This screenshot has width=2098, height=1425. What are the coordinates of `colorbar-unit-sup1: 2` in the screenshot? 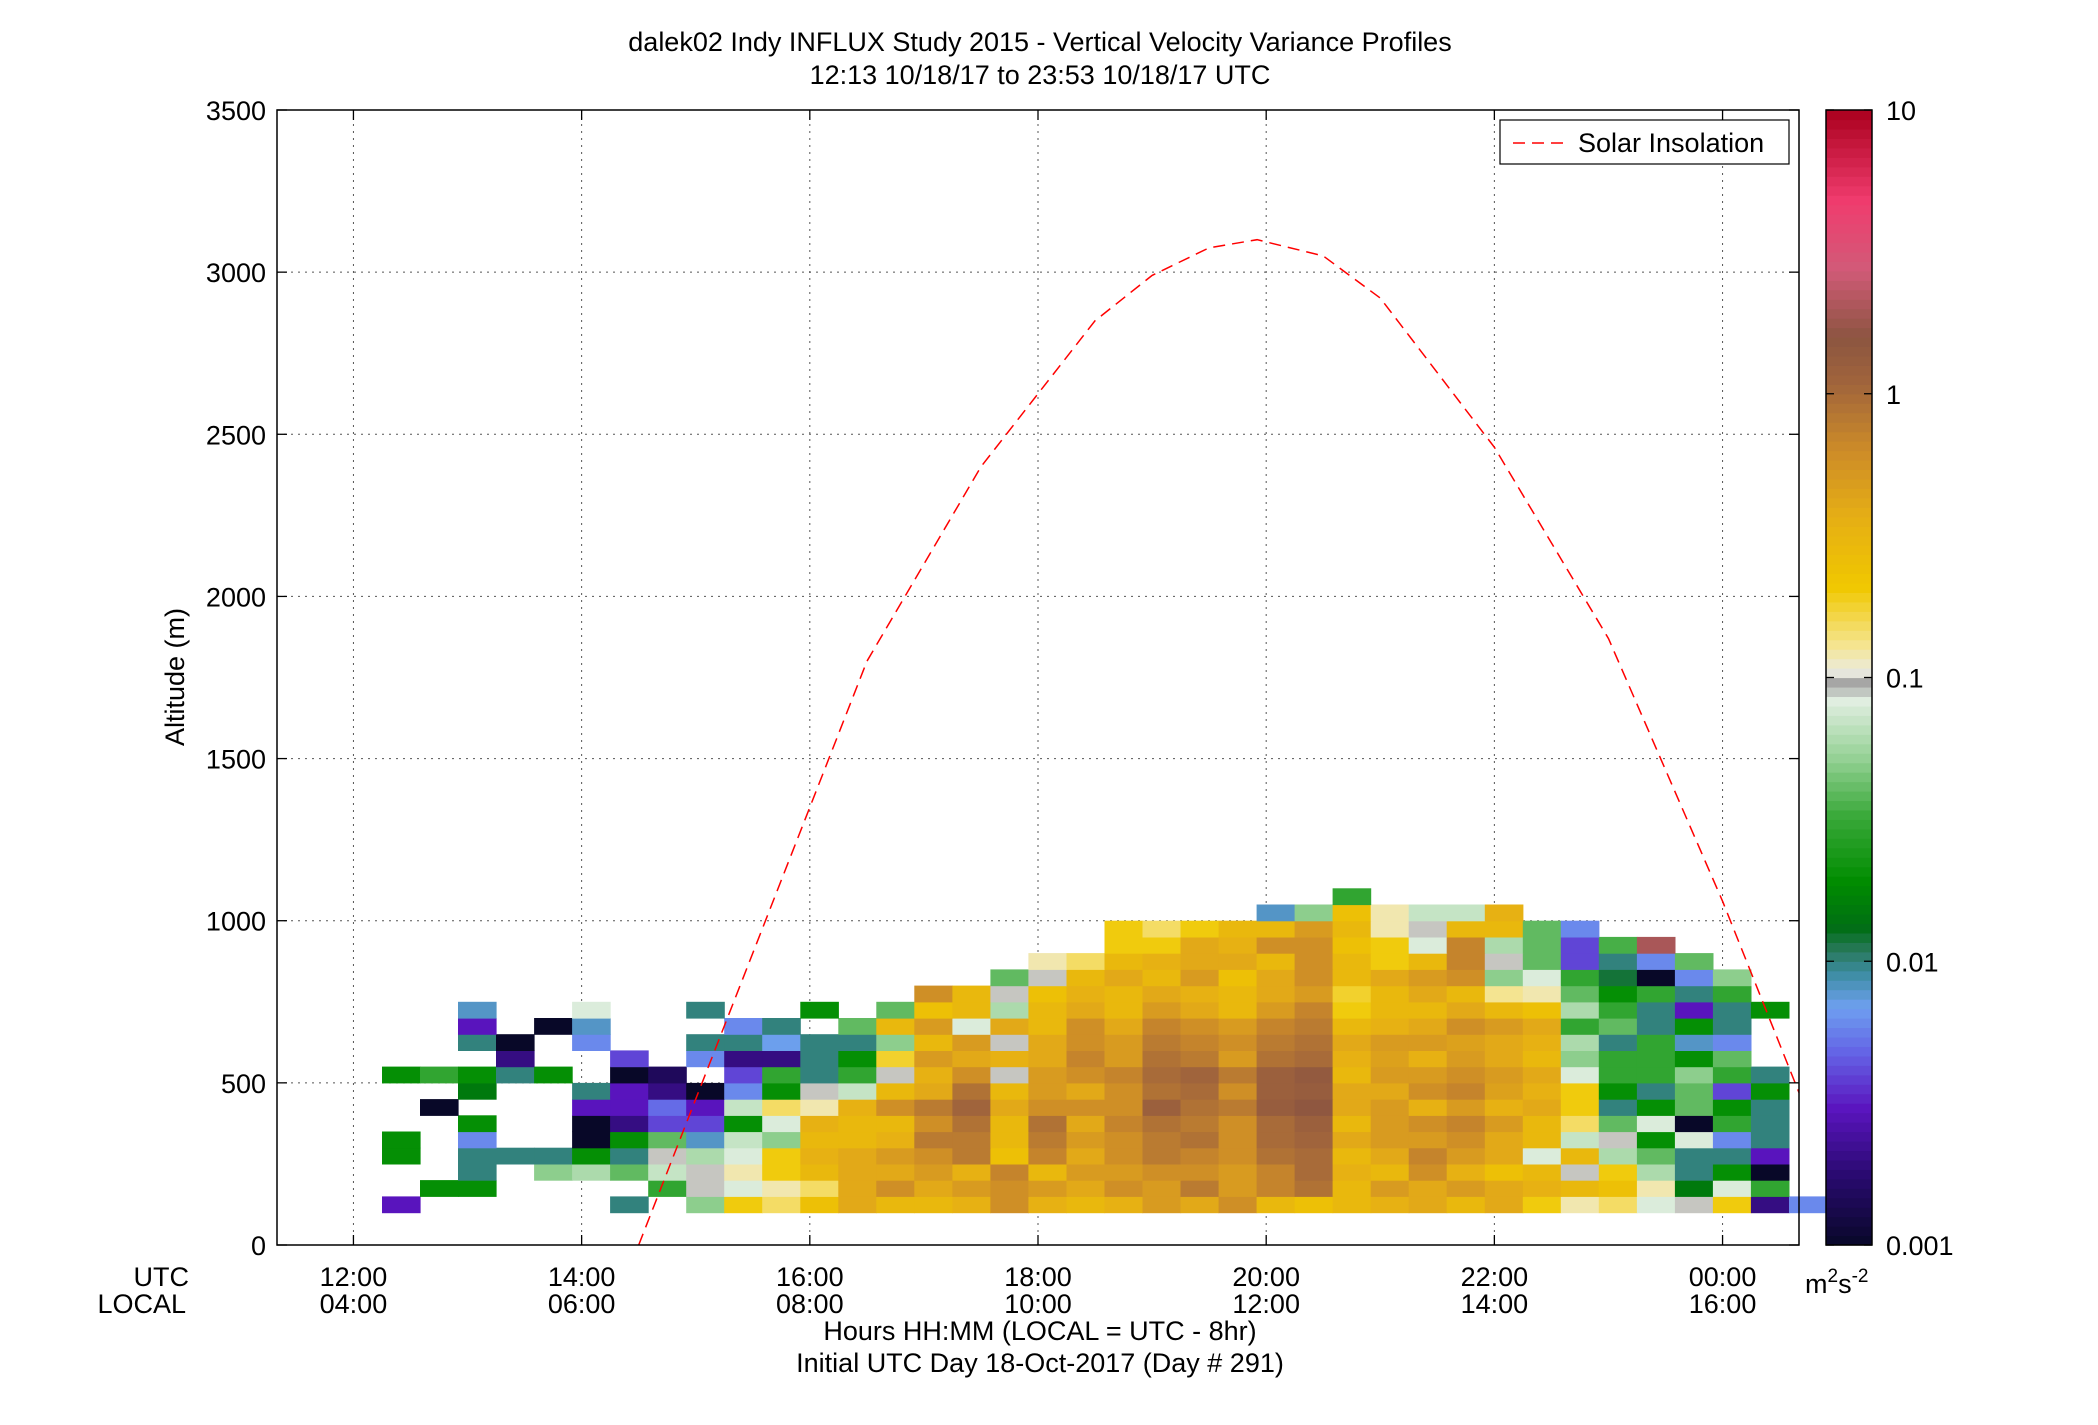 It's located at (1833, 1276).